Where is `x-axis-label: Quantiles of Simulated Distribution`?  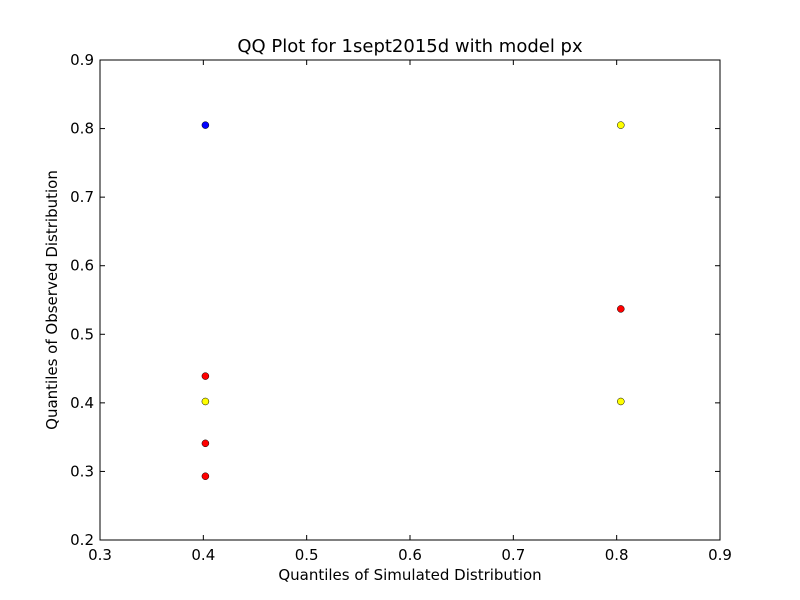 x-axis-label: Quantiles of Simulated Distribution is located at coordinates (409, 575).